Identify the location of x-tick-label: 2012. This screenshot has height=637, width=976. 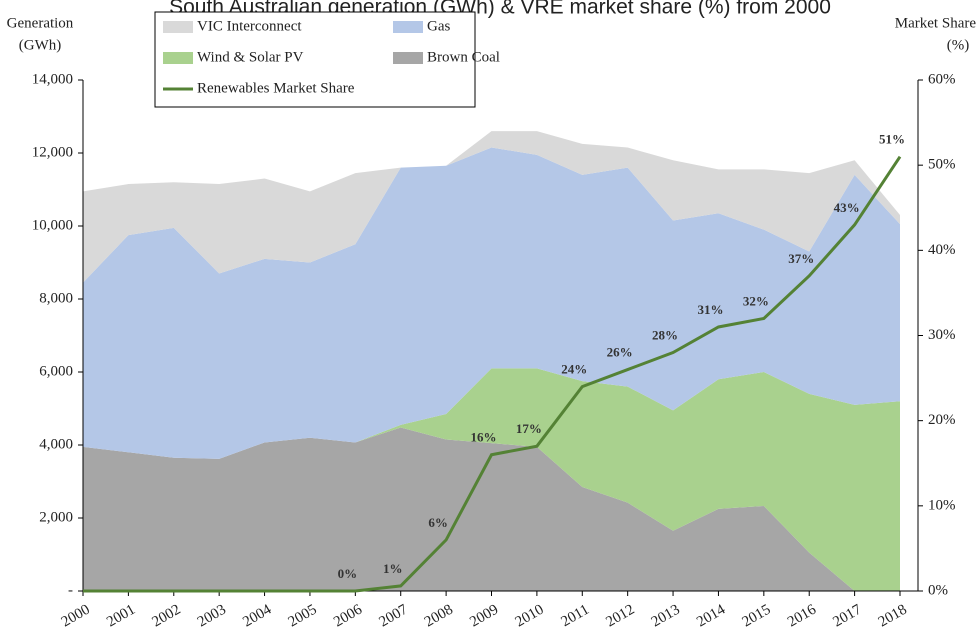
(620, 616).